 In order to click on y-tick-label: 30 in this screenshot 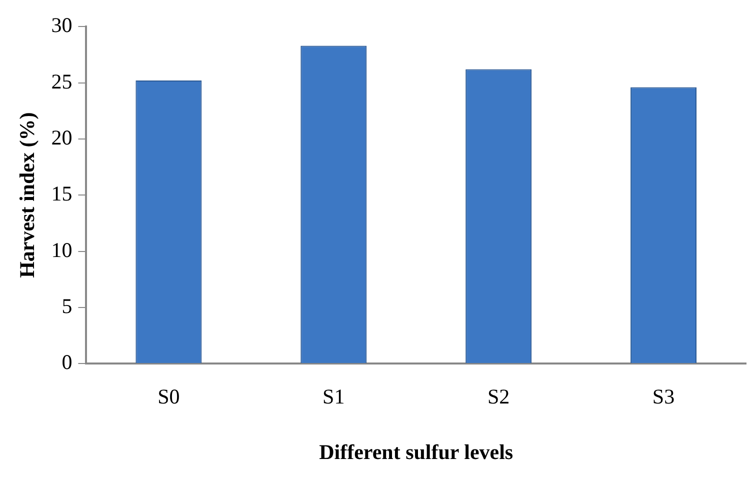, I will do `click(61, 25)`.